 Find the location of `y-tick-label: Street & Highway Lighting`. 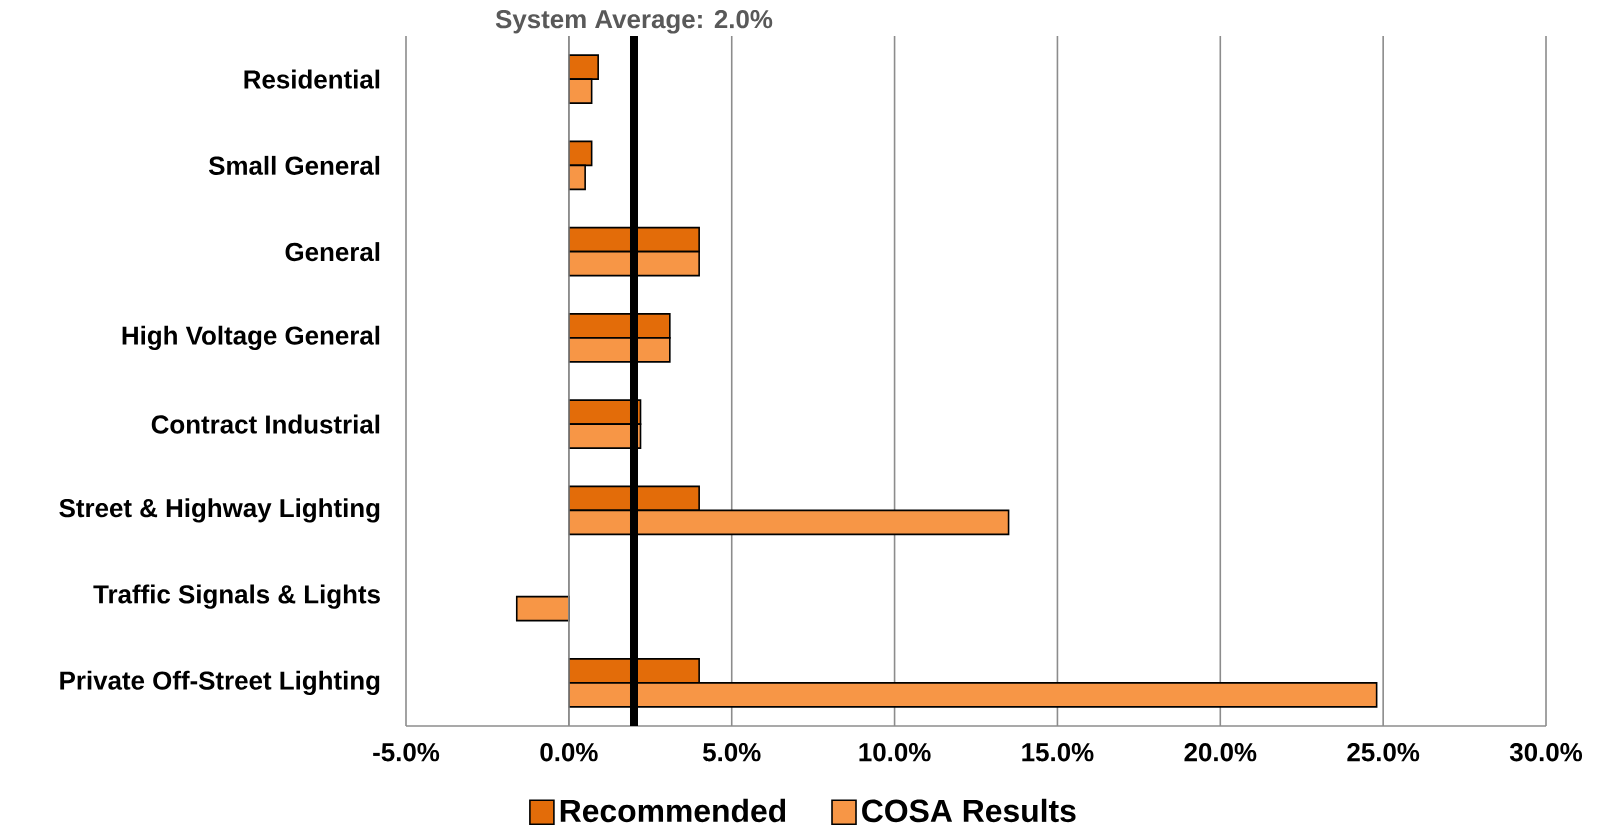

y-tick-label: Street & Highway Lighting is located at coordinates (219, 510).